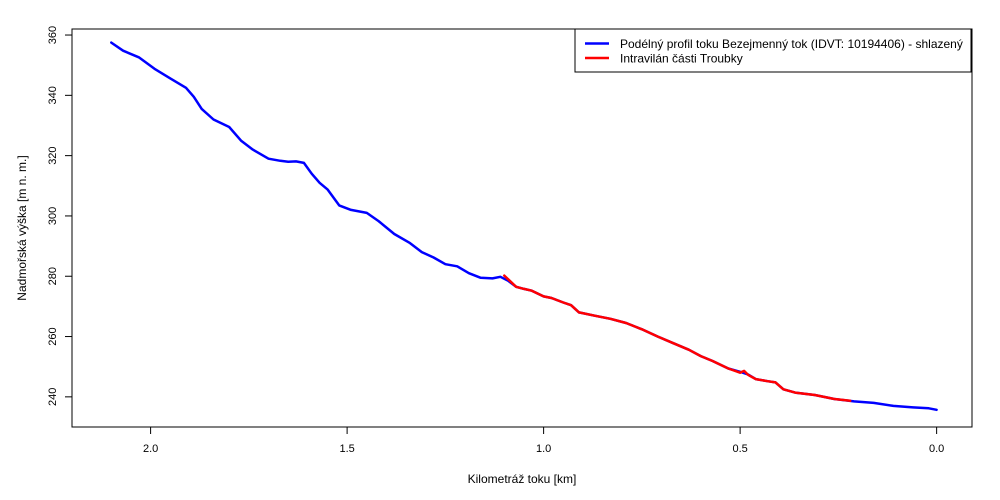 The width and height of the screenshot is (1000, 500). I want to click on y-tick-label: 300, so click(53, 216).